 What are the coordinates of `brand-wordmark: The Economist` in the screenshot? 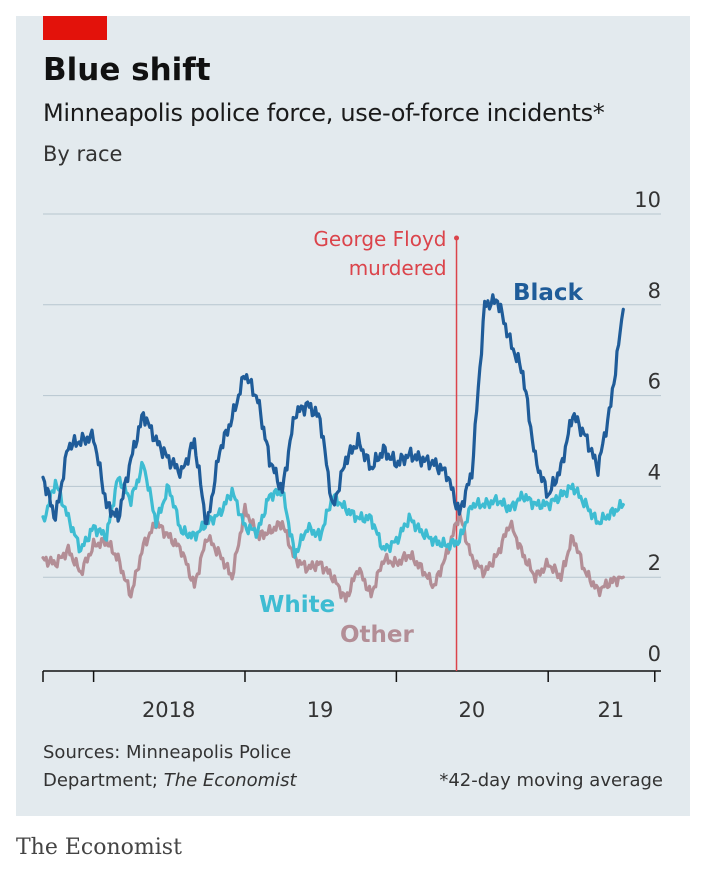 It's located at (99, 847).